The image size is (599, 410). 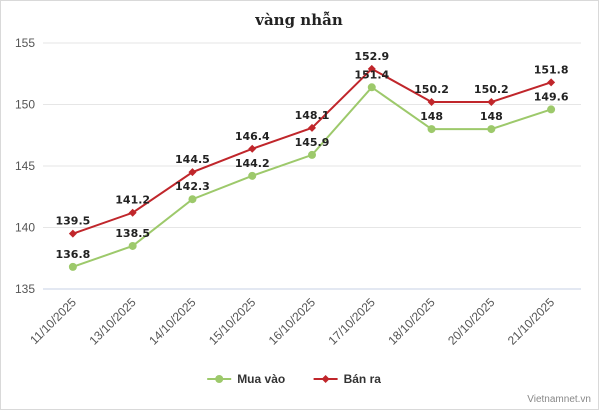 What do you see at coordinates (132, 200) in the screenshot?
I see `series-2-data-label: 141.2` at bounding box center [132, 200].